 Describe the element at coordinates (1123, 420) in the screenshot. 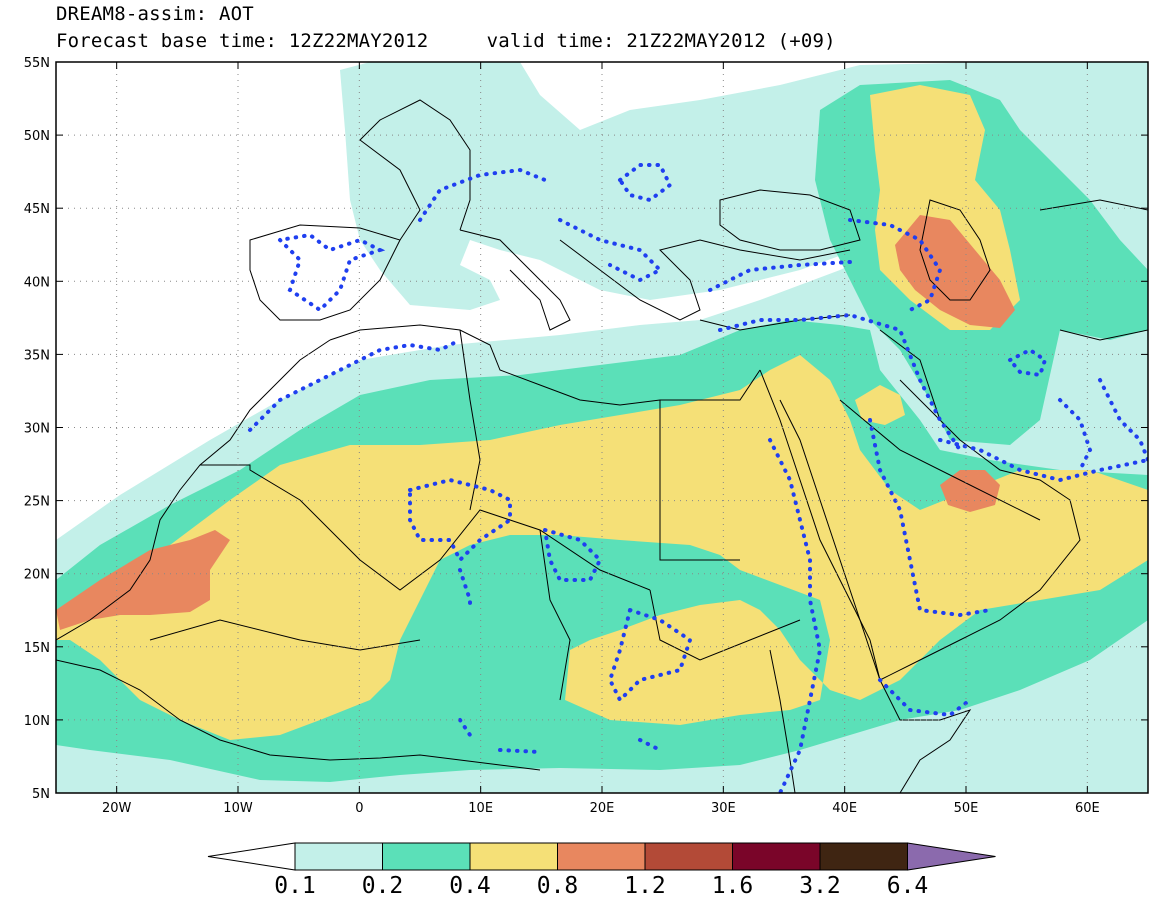

I see `contour-far-east` at that location.